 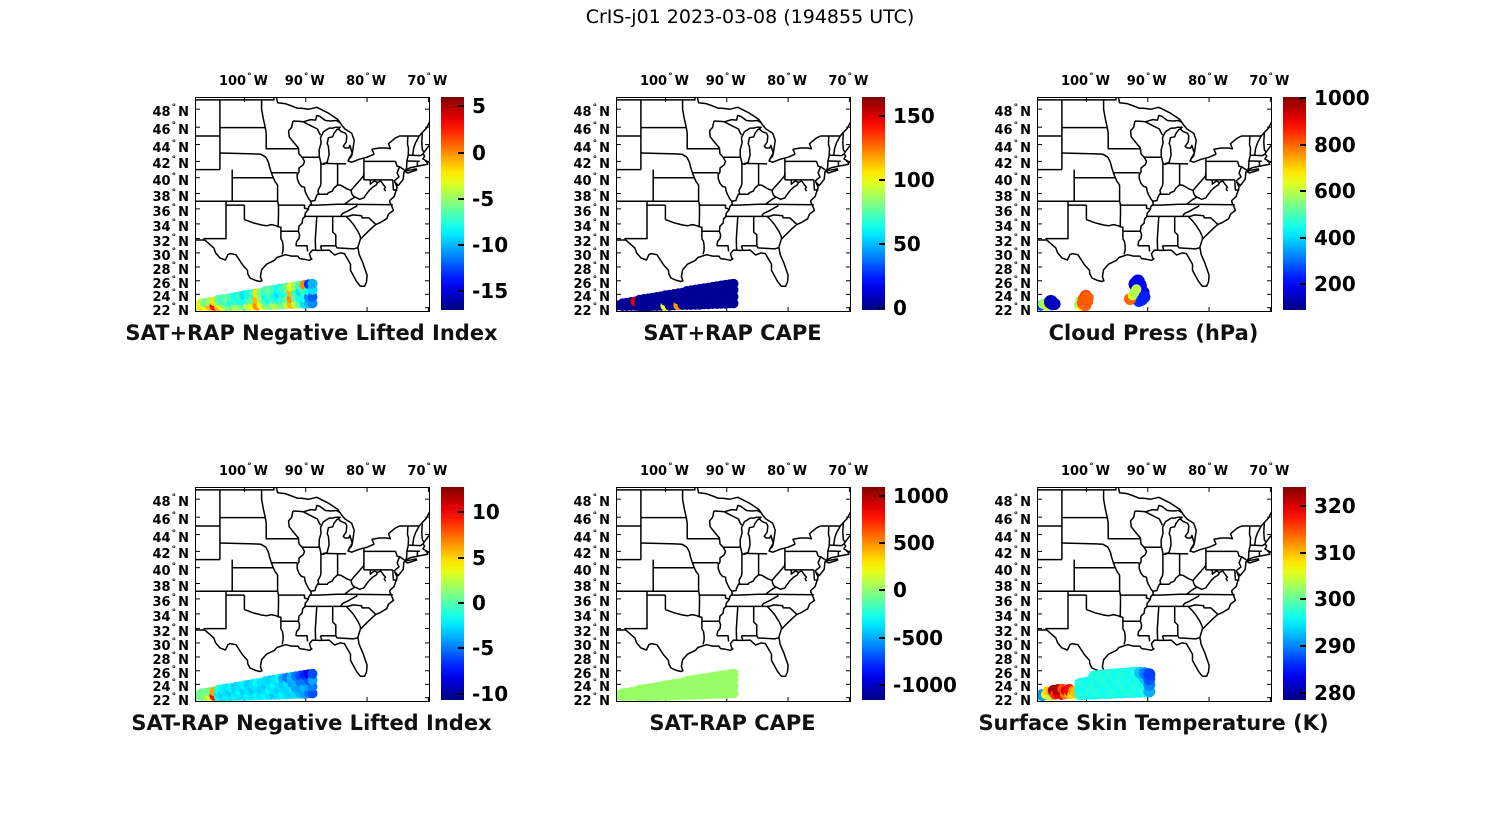 What do you see at coordinates (165, 672) in the screenshot?
I see `lat-tick-label: 26° N` at bounding box center [165, 672].